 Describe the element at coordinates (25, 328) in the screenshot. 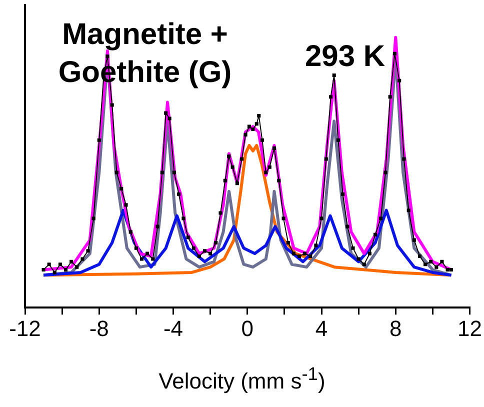

I see `x-tick-label: -12` at that location.